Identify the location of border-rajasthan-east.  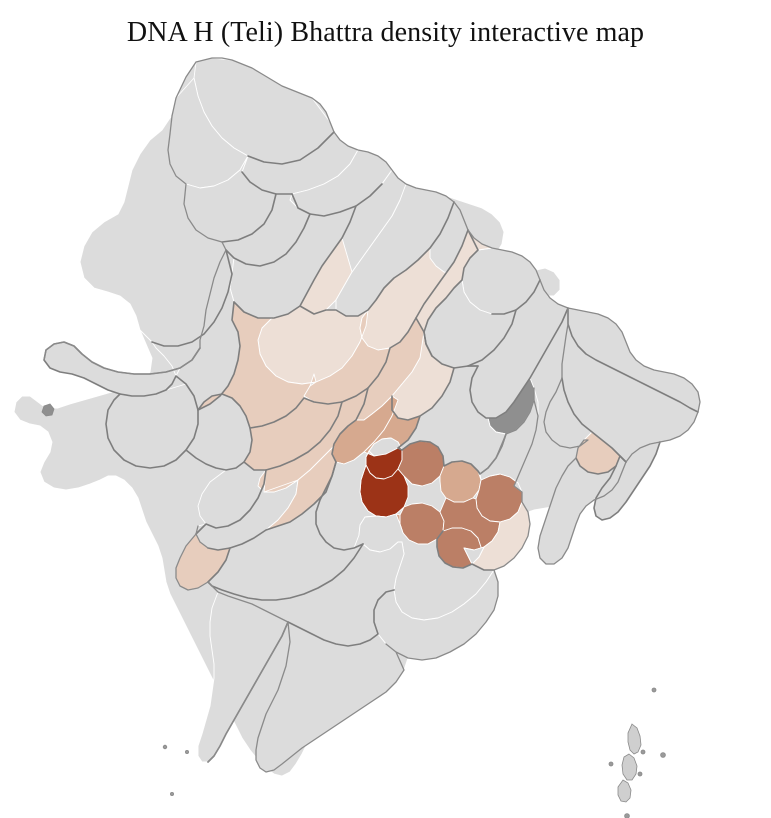
(295, 262).